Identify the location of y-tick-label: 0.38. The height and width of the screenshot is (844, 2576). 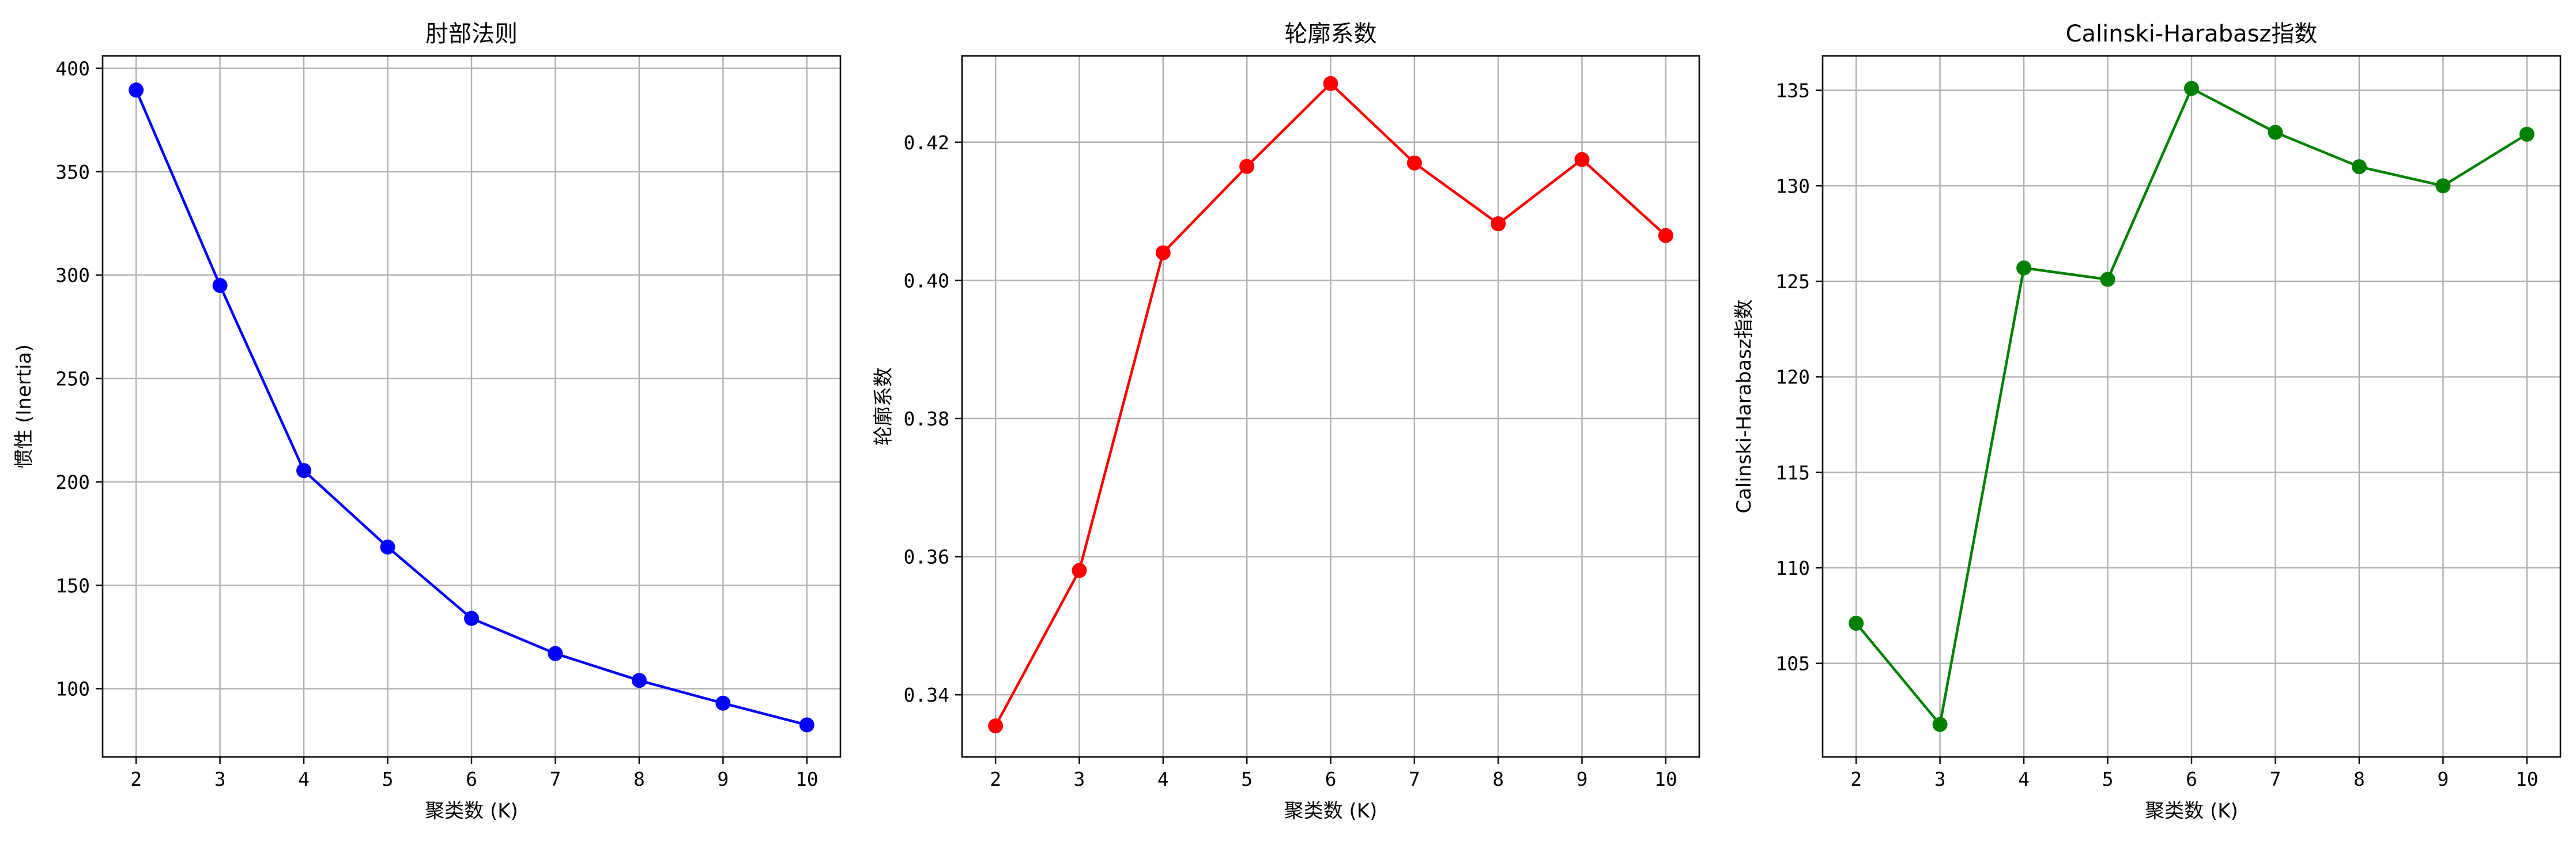
(926, 419).